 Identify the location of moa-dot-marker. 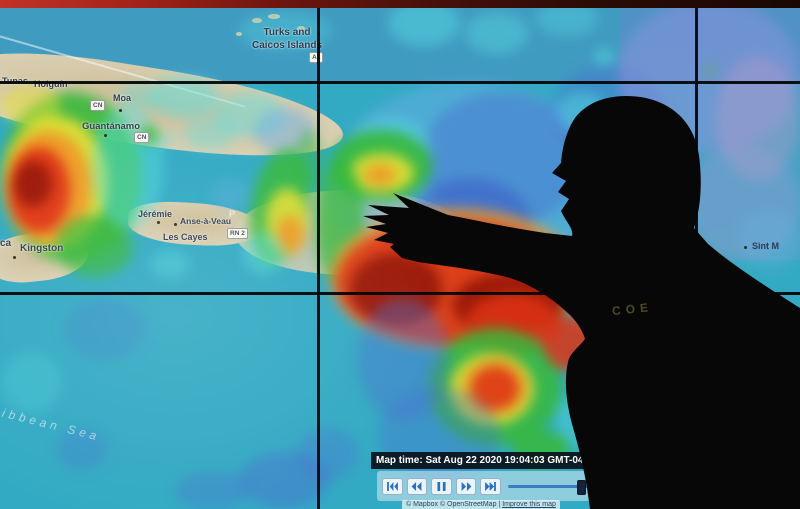
(120, 110).